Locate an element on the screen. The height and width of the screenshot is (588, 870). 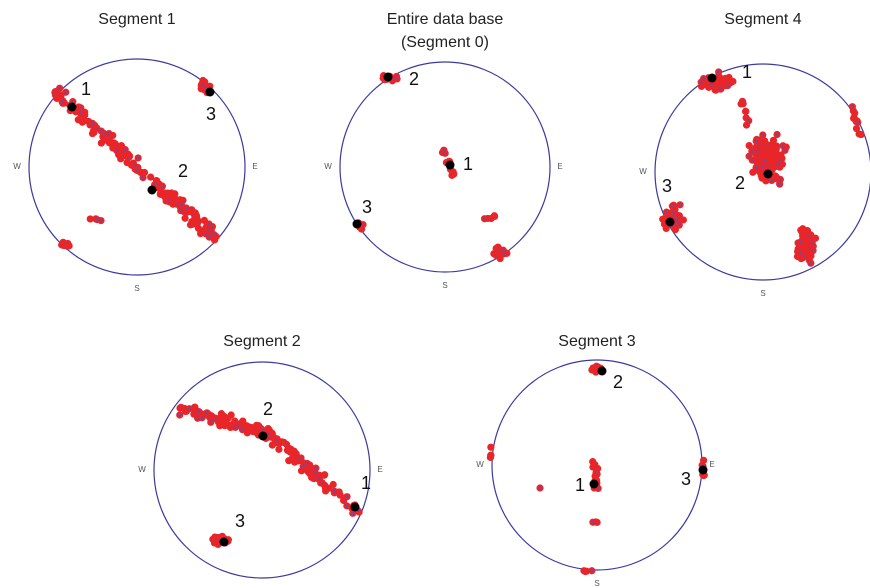
panel-title: Entire data base is located at coordinates (445, 19).